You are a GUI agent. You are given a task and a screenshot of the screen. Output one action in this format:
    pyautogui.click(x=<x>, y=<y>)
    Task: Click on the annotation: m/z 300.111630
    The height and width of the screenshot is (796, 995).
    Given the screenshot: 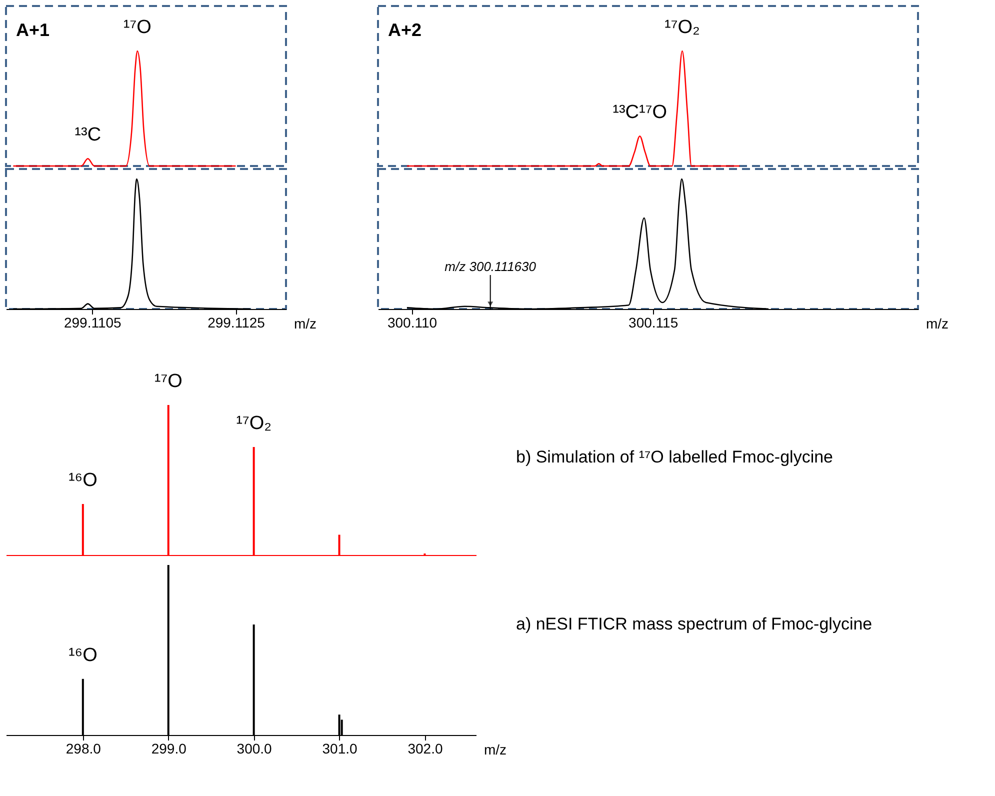 What is the action you would take?
    pyautogui.click(x=490, y=266)
    